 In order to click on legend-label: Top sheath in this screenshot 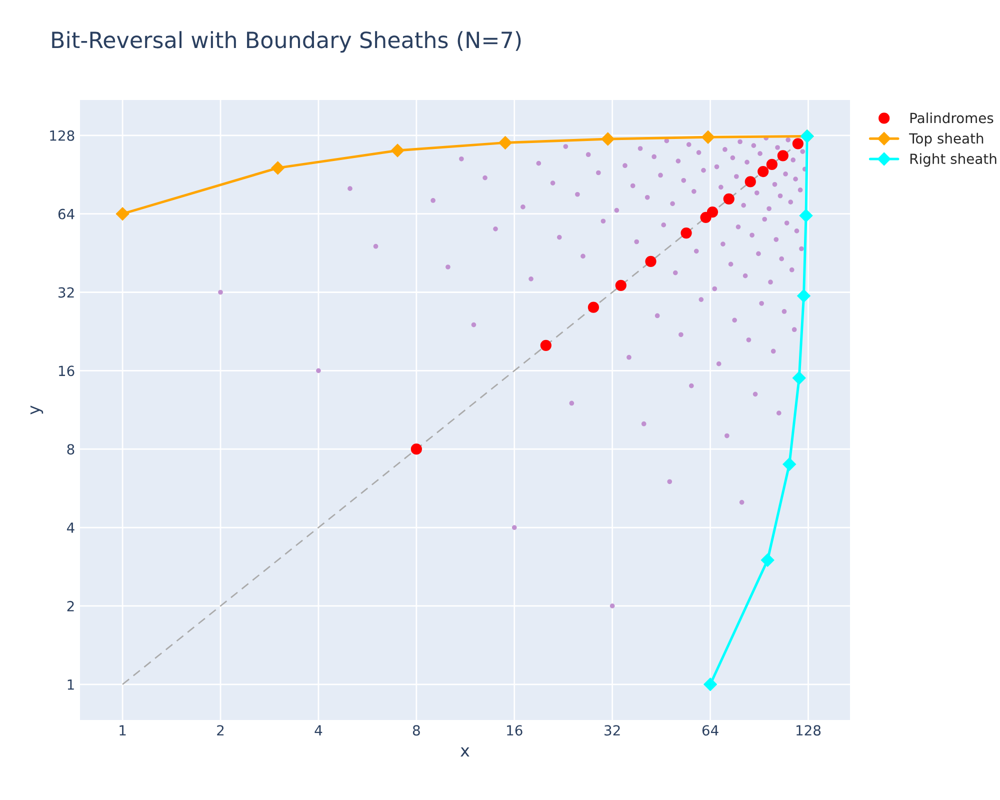, I will do `click(946, 139)`.